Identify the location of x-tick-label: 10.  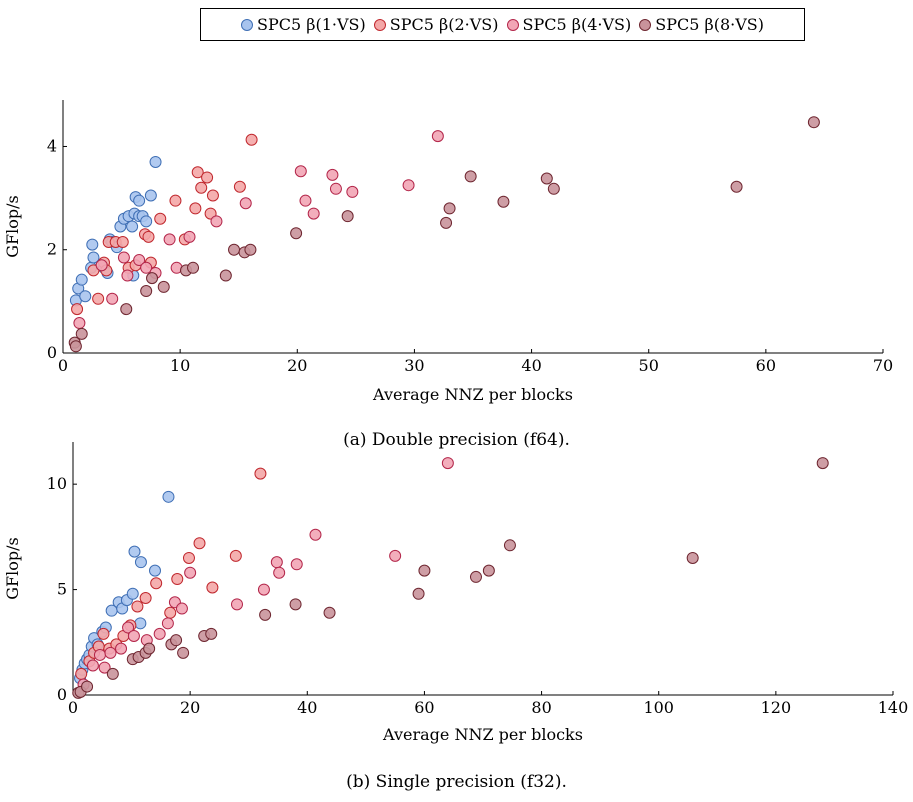
(180, 365).